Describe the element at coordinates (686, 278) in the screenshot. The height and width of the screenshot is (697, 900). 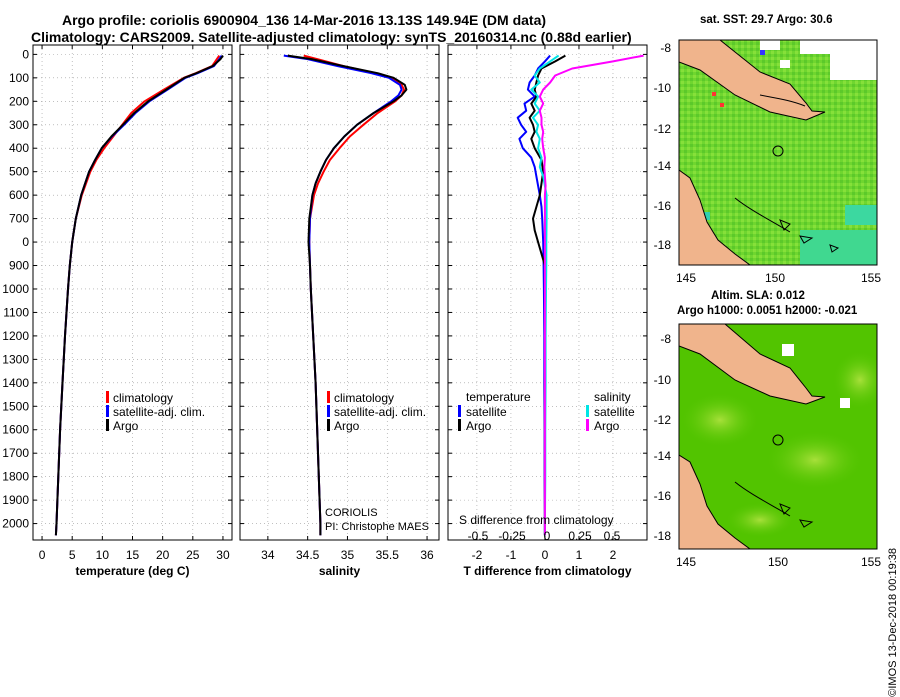
I see `sst-x-tick: 145` at that location.